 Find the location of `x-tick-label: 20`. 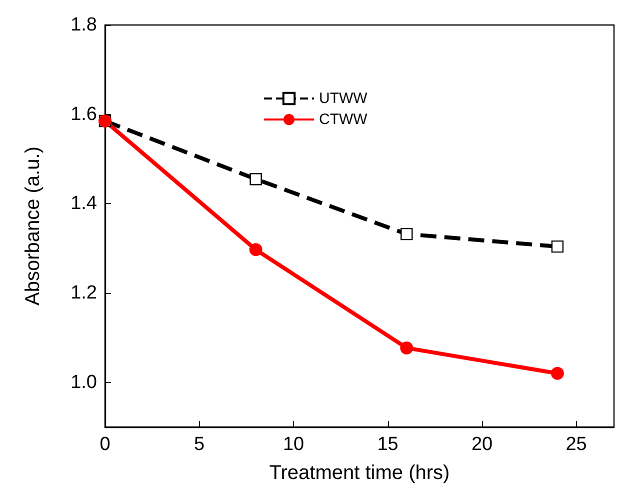

x-tick-label: 20 is located at coordinates (482, 444).